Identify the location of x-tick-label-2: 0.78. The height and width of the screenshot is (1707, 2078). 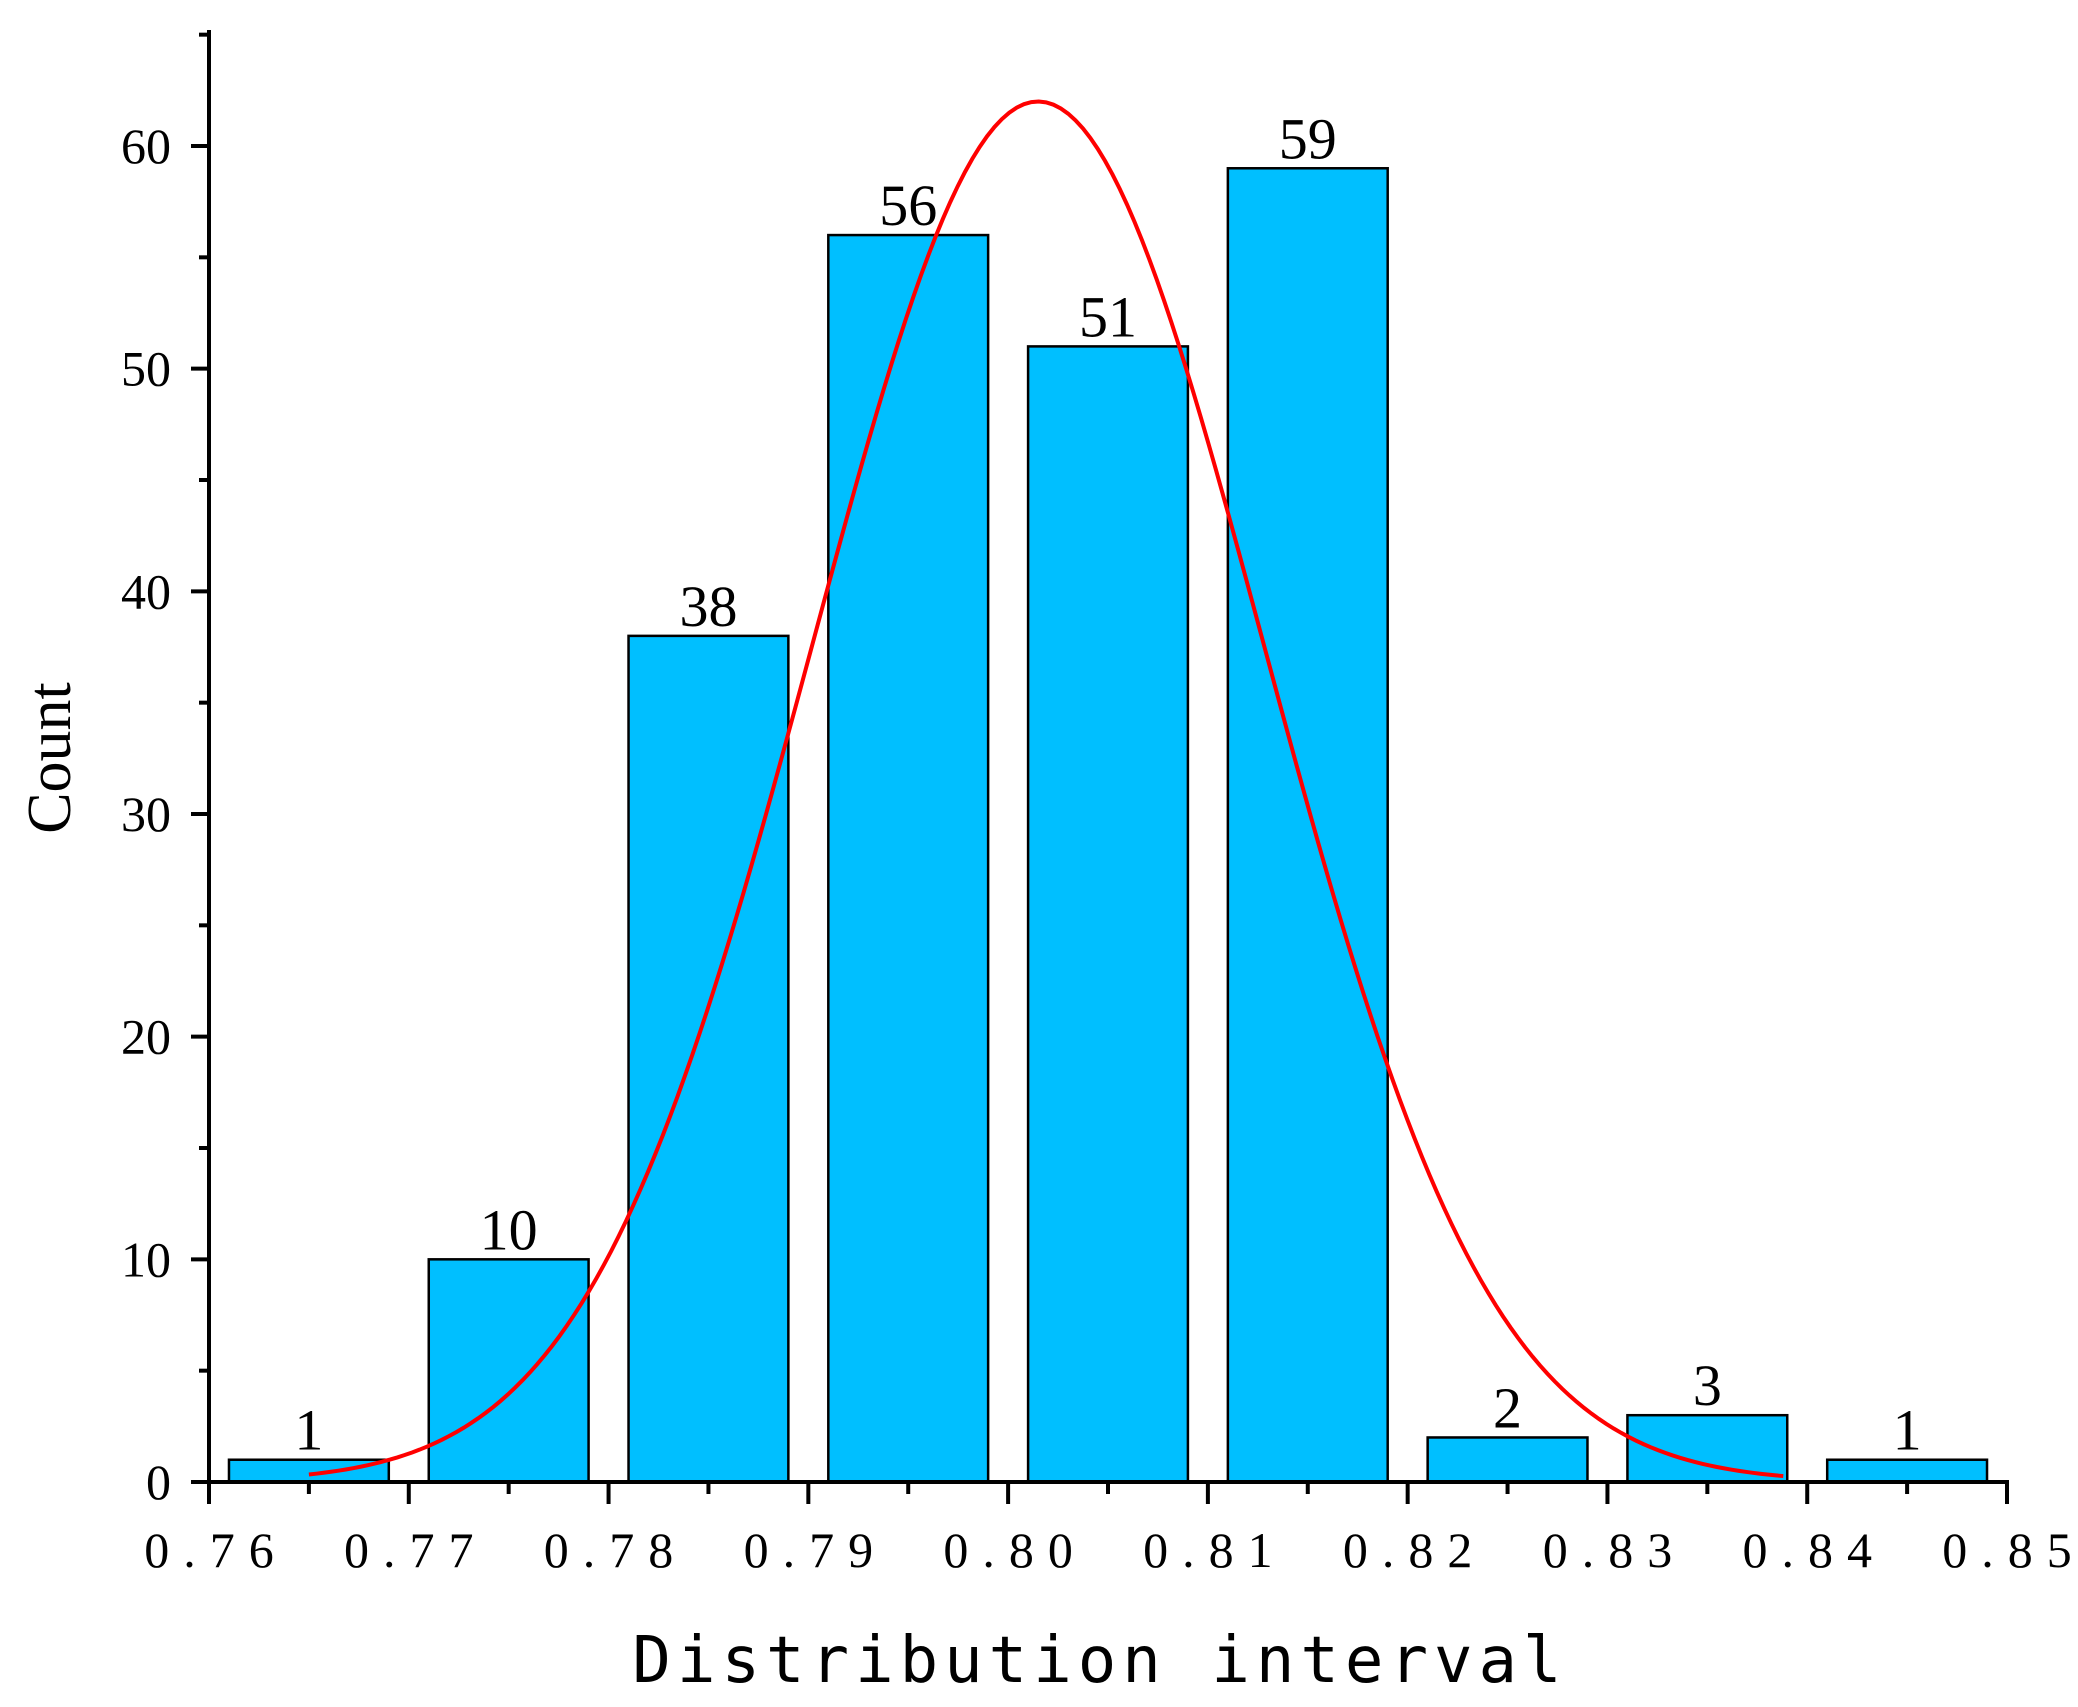
(616, 1550).